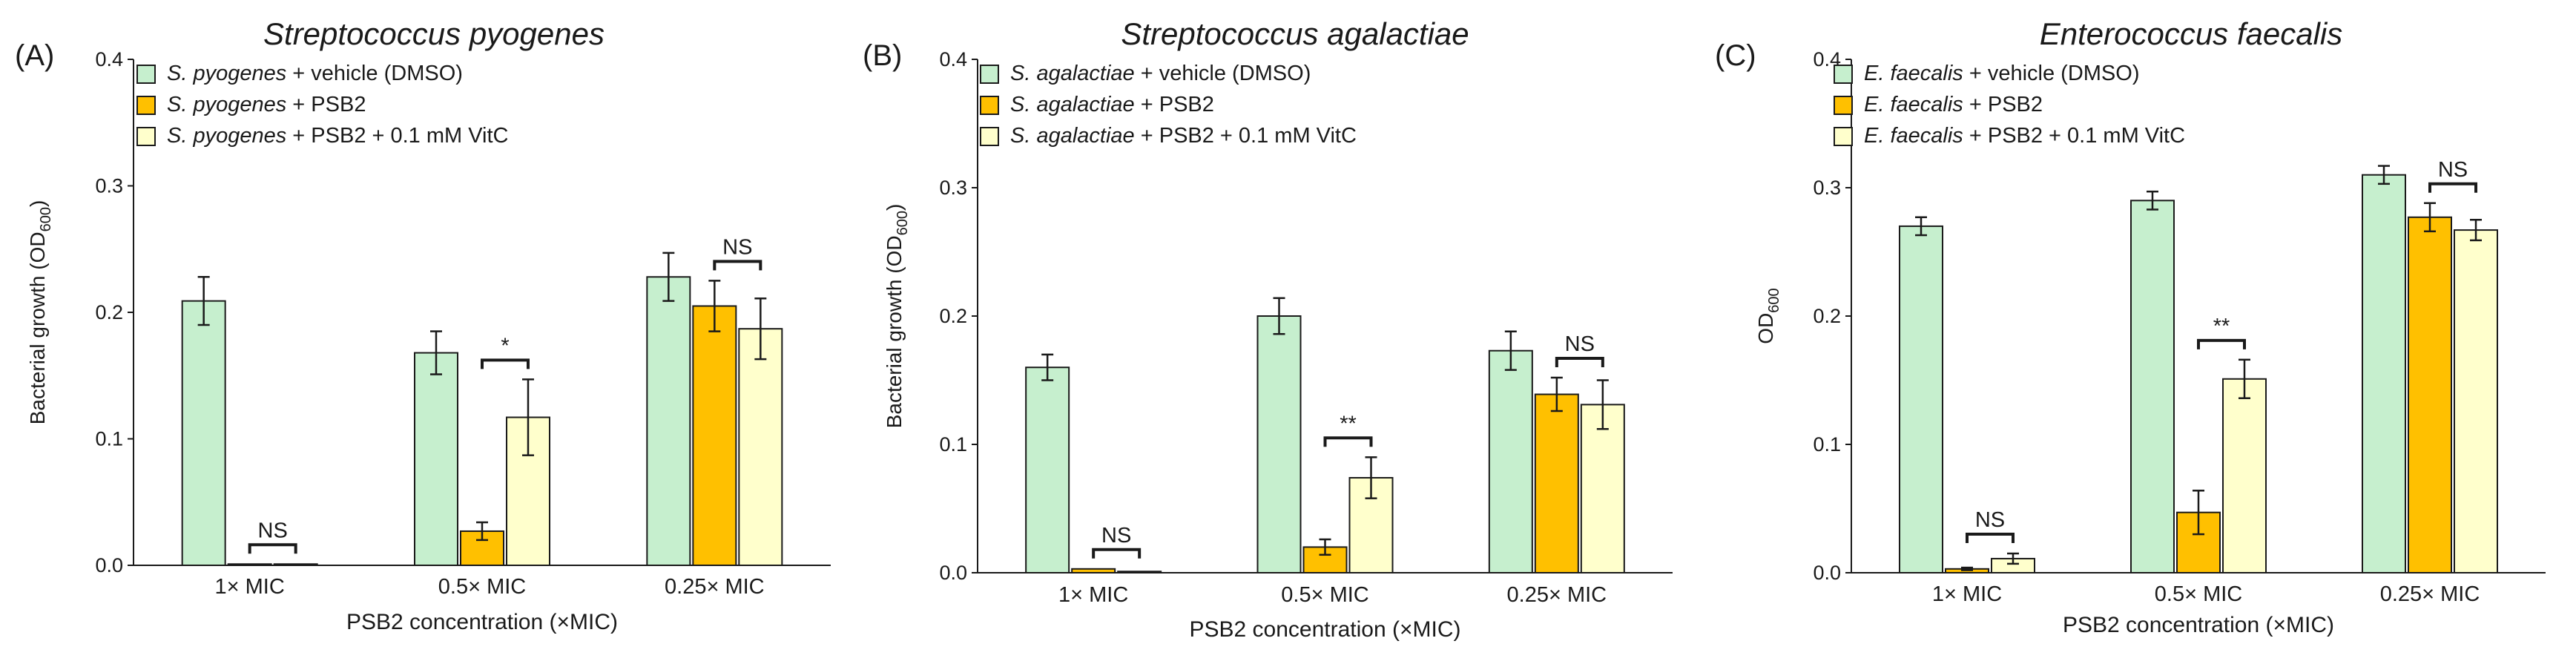 This screenshot has height=664, width=2576. Describe the element at coordinates (1736, 56) in the screenshot. I see `panel-letter: (C)` at that location.